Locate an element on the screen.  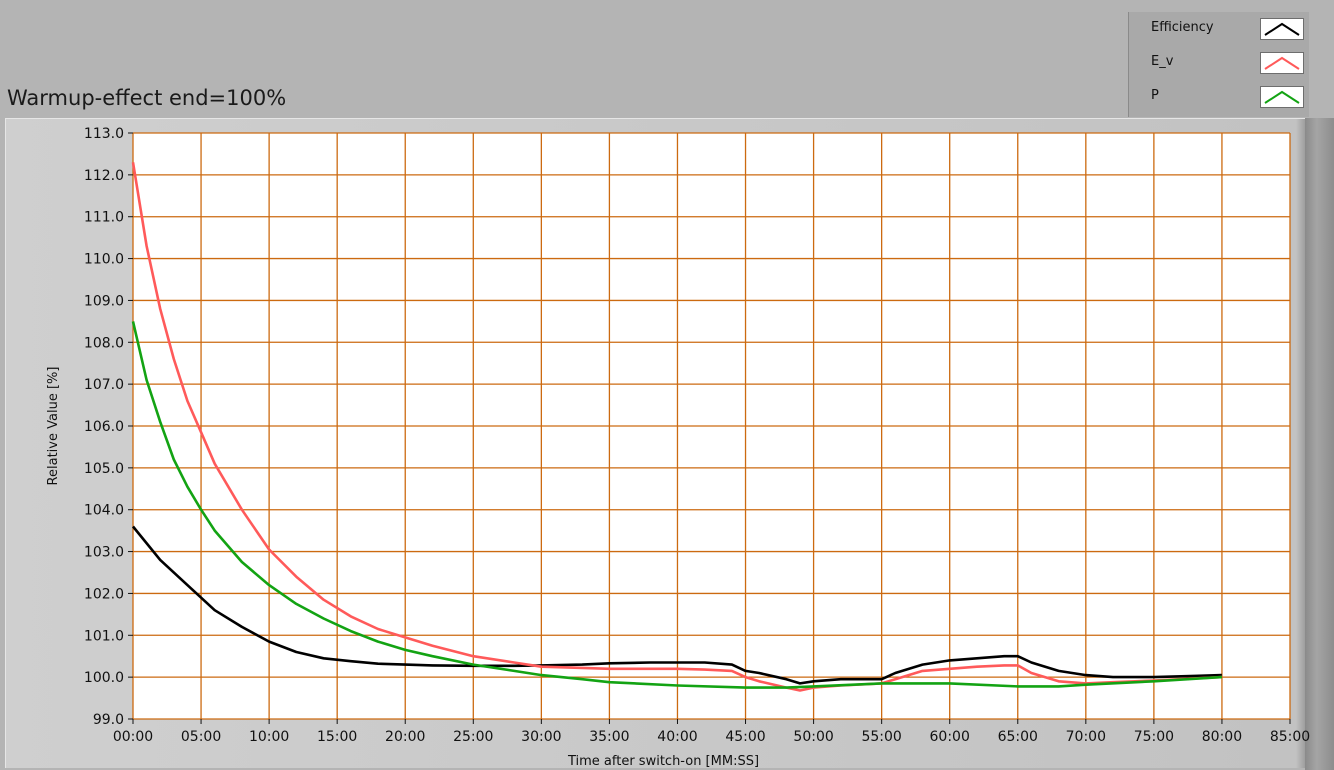
x-tick-label: 85:00 is located at coordinates (1290, 737).